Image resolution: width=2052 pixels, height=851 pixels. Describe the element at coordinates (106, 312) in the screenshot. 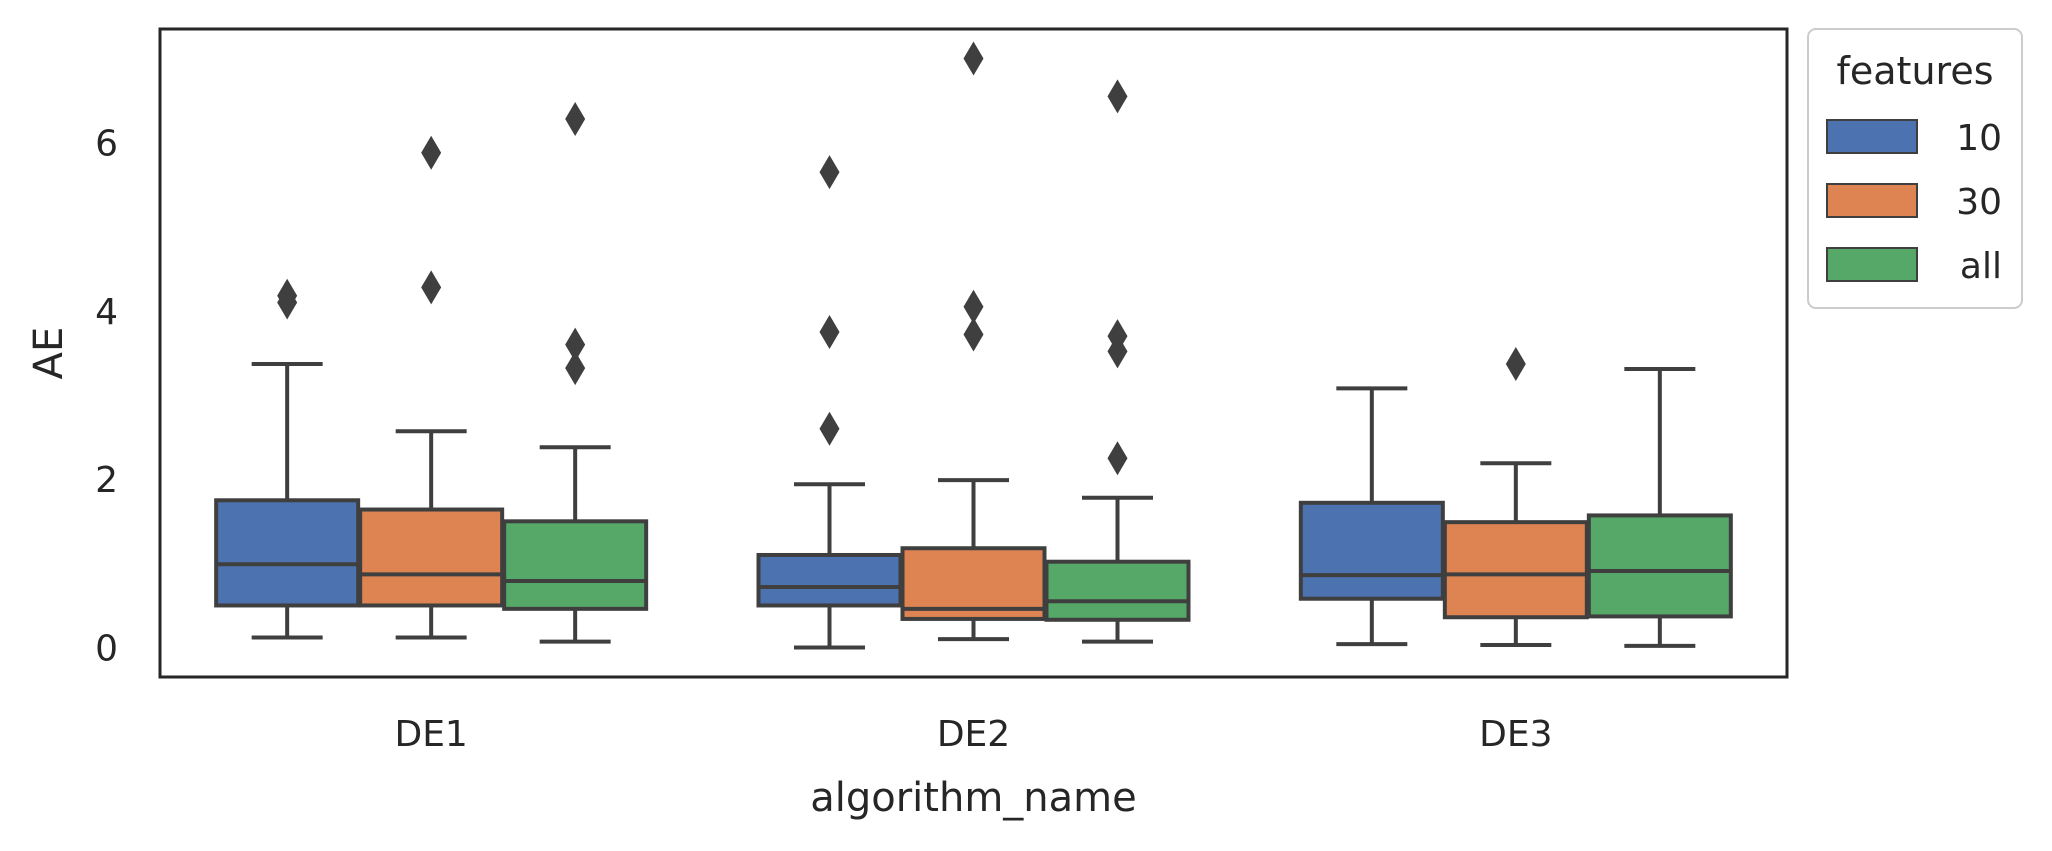

I see `y-tick-label: 4` at that location.